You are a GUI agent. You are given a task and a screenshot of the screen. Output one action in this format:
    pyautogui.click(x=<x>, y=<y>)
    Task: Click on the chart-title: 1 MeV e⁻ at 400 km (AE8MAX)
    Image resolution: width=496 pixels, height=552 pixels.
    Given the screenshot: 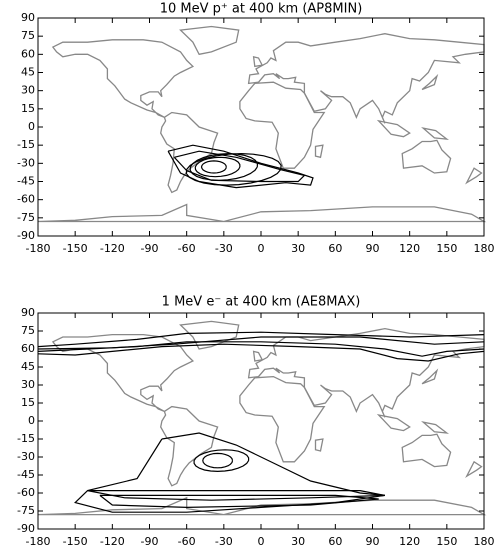 What is the action you would take?
    pyautogui.click(x=261, y=302)
    